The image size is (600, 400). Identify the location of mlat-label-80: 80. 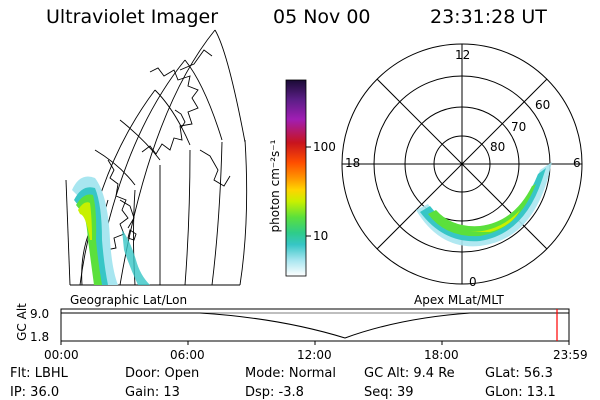
(498, 147).